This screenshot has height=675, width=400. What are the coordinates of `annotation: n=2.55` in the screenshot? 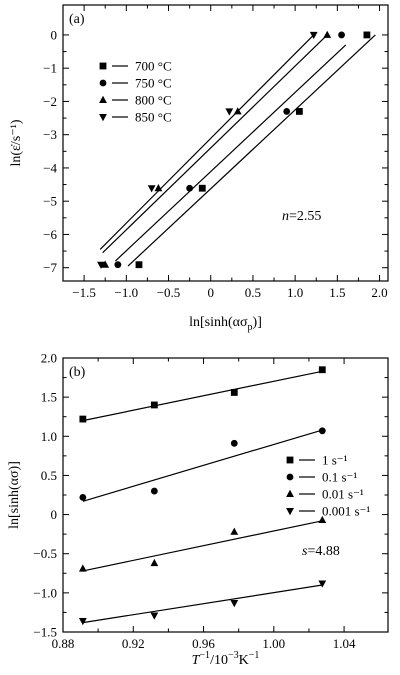 It's located at (301, 216).